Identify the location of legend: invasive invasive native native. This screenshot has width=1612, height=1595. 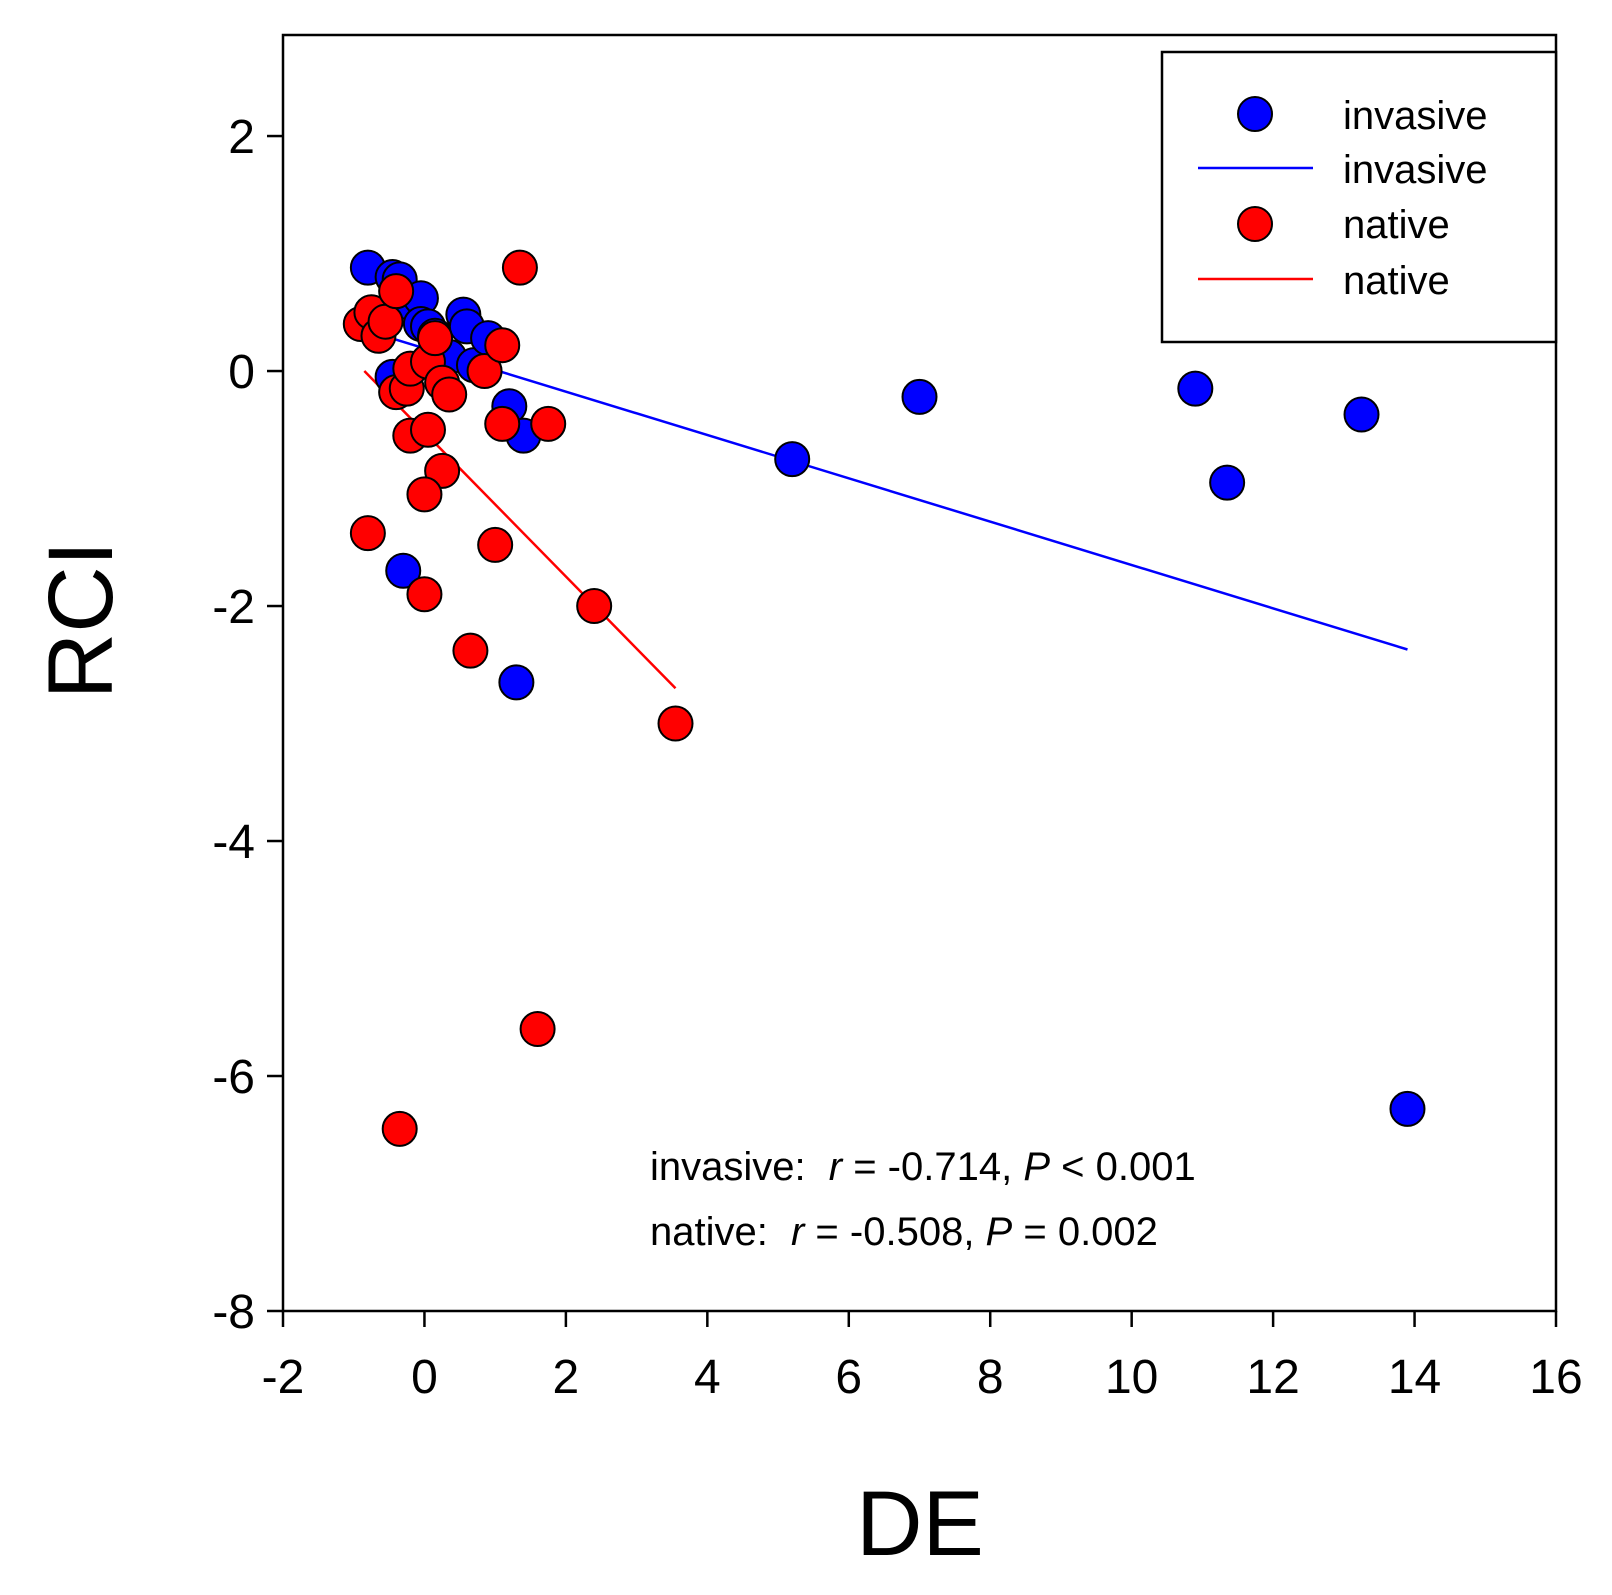
(1359, 197).